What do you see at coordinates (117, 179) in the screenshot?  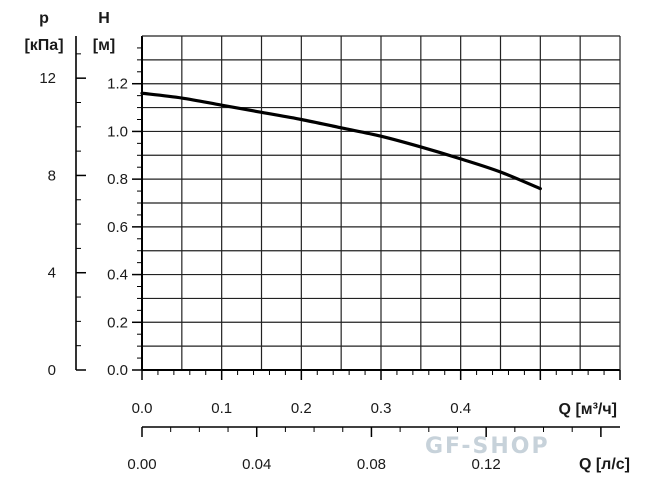 I see `h-tick-label: 0.8` at bounding box center [117, 179].